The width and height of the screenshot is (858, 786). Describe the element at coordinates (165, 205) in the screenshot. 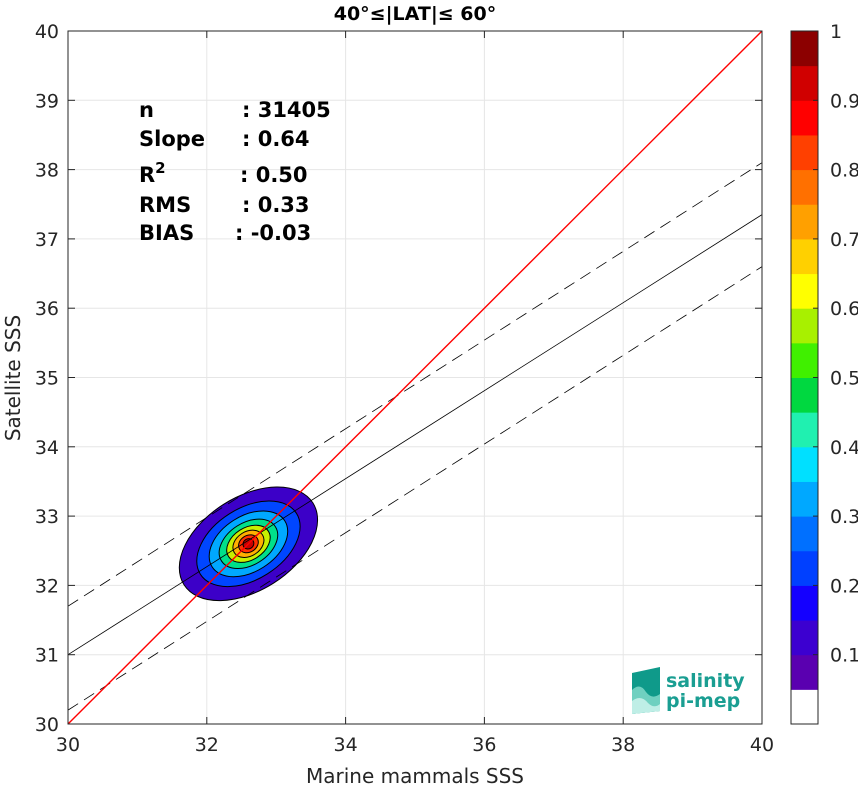

I see `stat-label: RMS` at that location.